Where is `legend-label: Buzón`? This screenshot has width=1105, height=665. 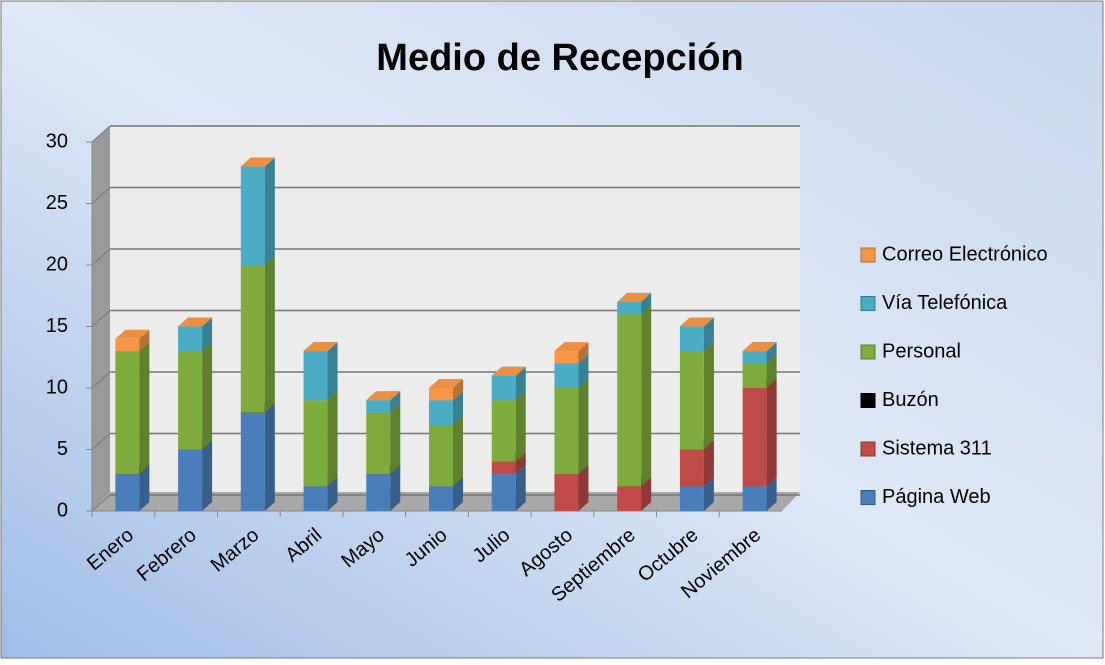
legend-label: Buzón is located at coordinates (910, 400).